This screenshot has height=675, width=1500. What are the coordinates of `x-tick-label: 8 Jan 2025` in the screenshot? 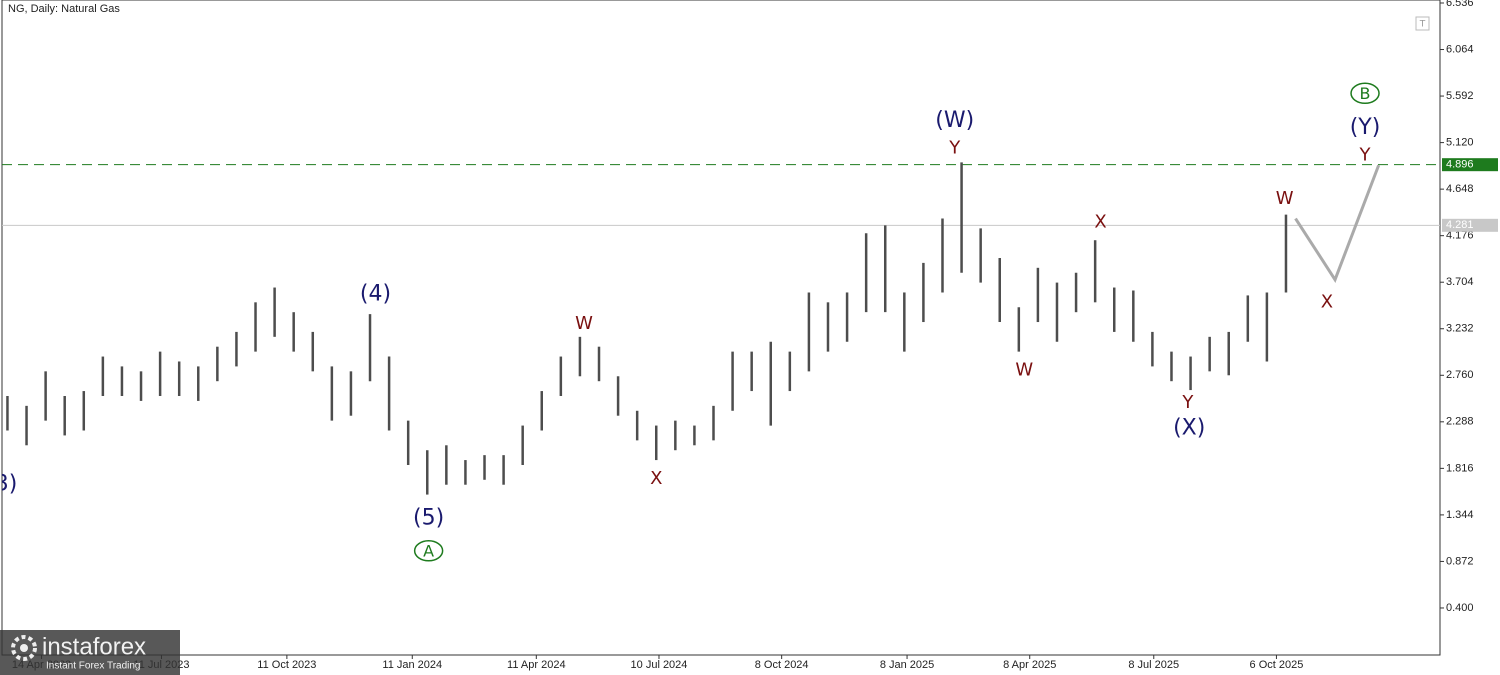 It's located at (907, 665).